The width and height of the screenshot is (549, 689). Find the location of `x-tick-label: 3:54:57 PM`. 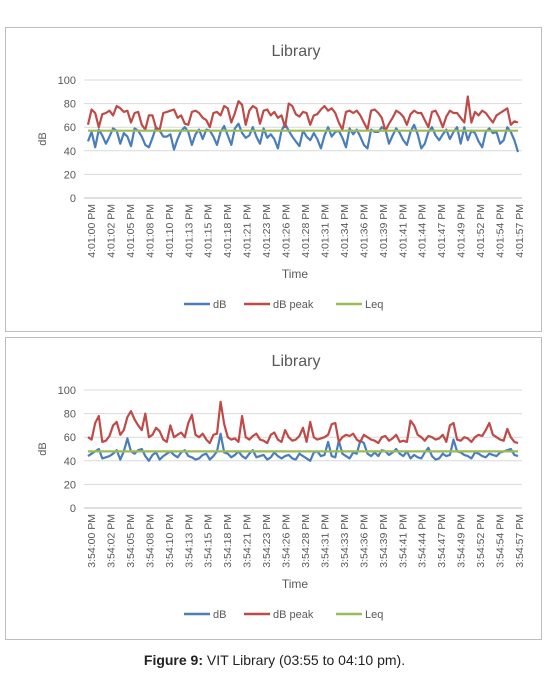

x-tick-label: 3:54:57 PM is located at coordinates (520, 541).